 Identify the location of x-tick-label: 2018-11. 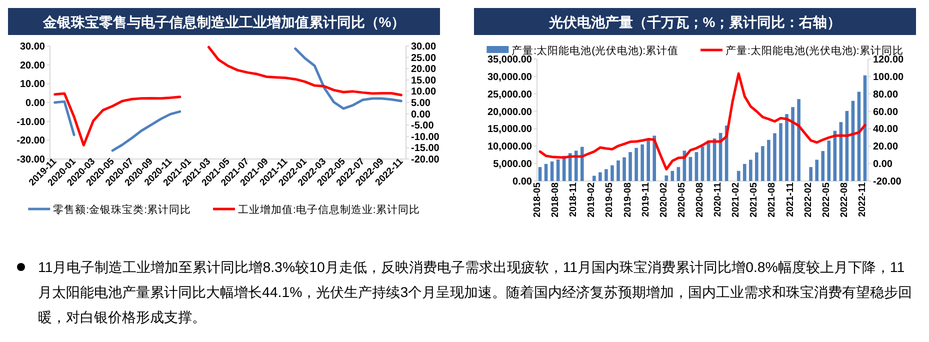
(574, 199).